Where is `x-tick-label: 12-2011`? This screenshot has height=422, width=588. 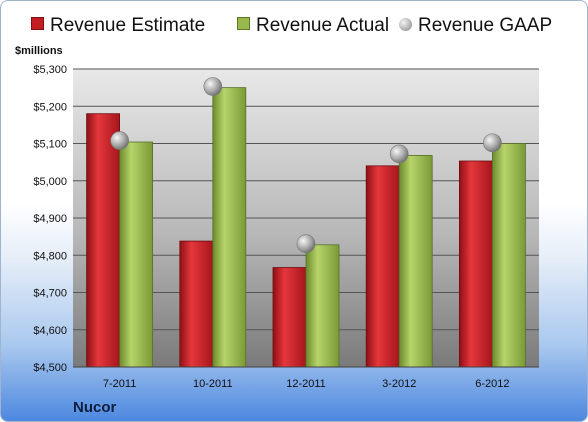
x-tick-label: 12-2011 is located at coordinates (306, 384).